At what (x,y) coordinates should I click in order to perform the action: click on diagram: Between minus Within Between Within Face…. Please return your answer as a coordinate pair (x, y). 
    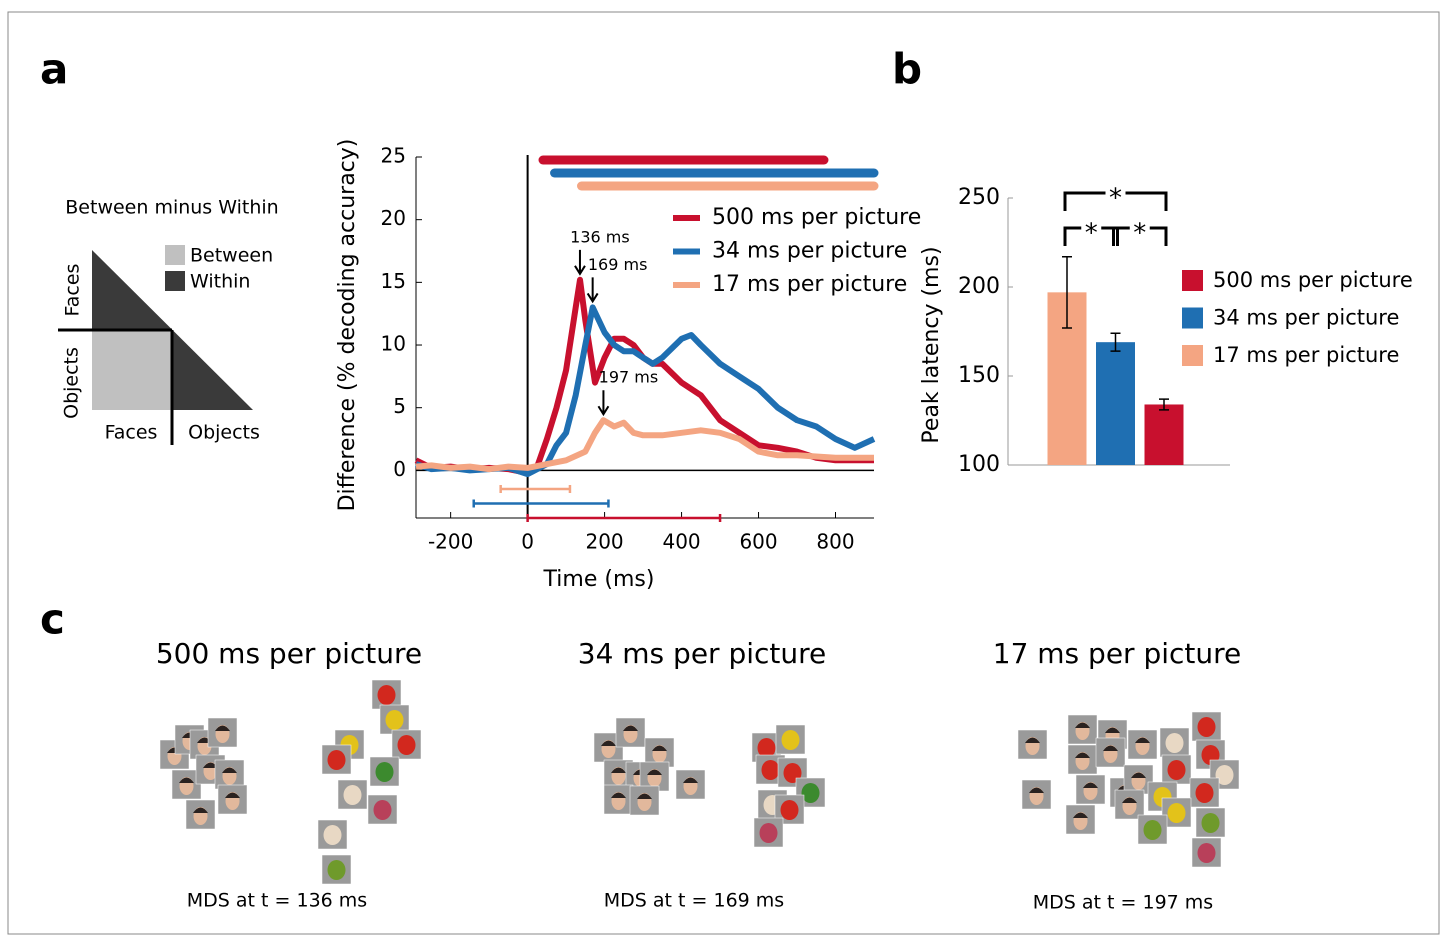
    Looking at the image, I should click on (168, 321).